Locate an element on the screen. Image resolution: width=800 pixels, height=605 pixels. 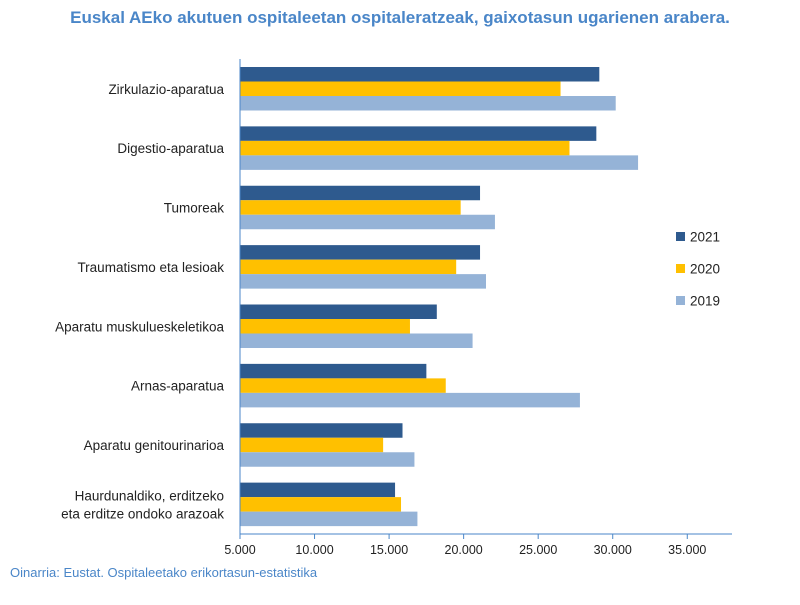
legend-label-2019: 2019 is located at coordinates (705, 301).